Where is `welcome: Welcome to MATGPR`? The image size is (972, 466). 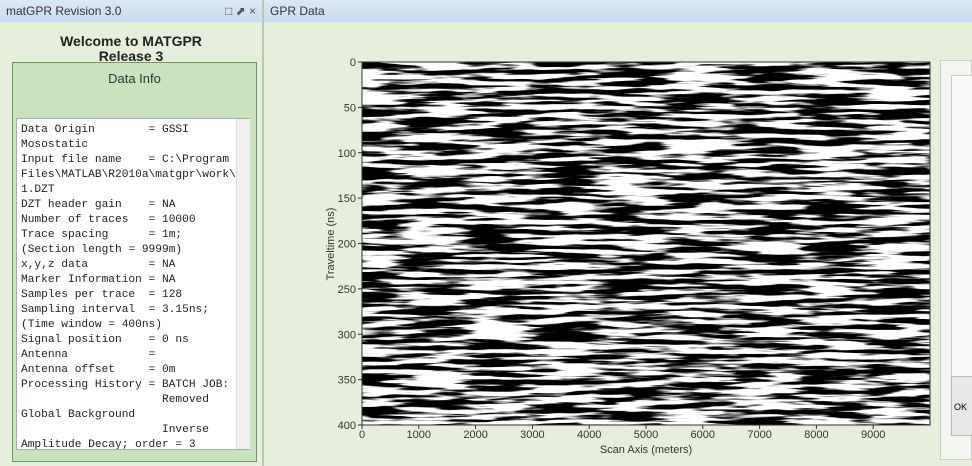 welcome: Welcome to MATGPR is located at coordinates (131, 41).